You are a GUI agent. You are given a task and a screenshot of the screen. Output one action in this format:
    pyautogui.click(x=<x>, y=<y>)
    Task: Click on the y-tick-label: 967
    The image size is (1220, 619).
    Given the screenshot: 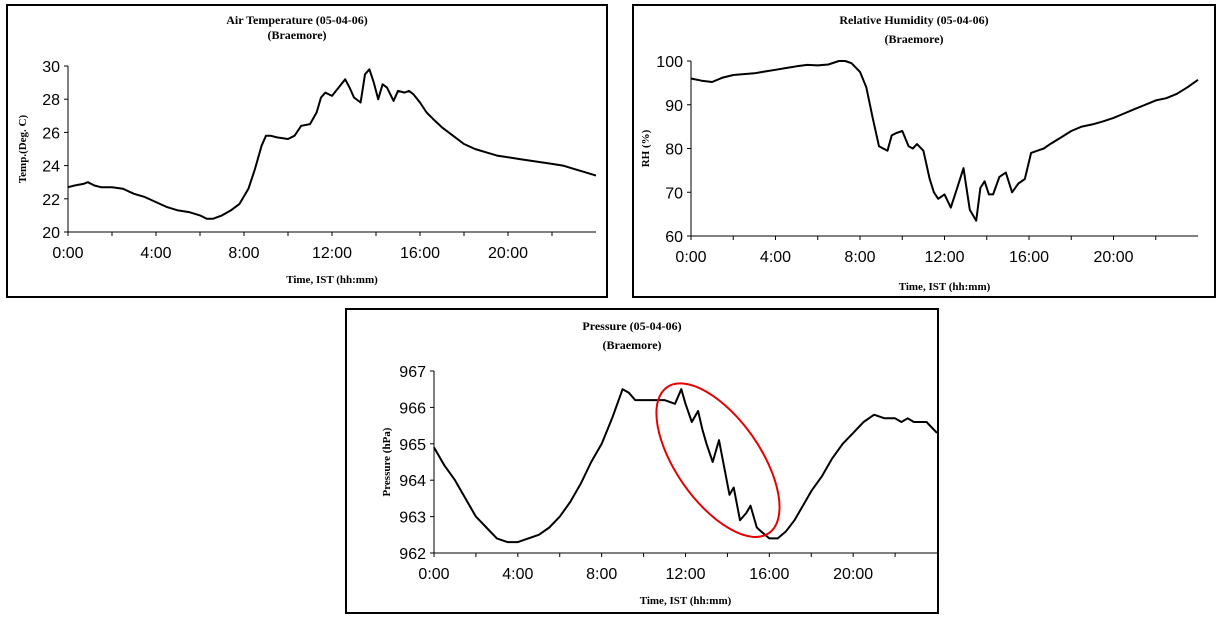 What is the action you would take?
    pyautogui.click(x=412, y=372)
    